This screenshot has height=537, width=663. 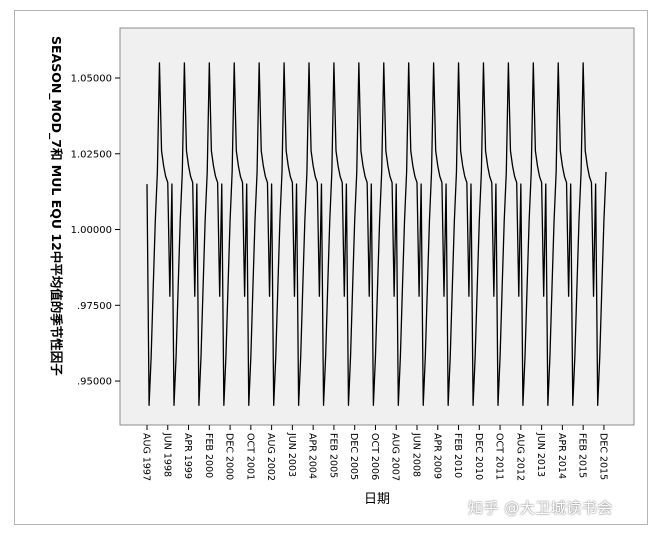 What do you see at coordinates (166, 454) in the screenshot?
I see `x-tick-label: JUN 1998` at bounding box center [166, 454].